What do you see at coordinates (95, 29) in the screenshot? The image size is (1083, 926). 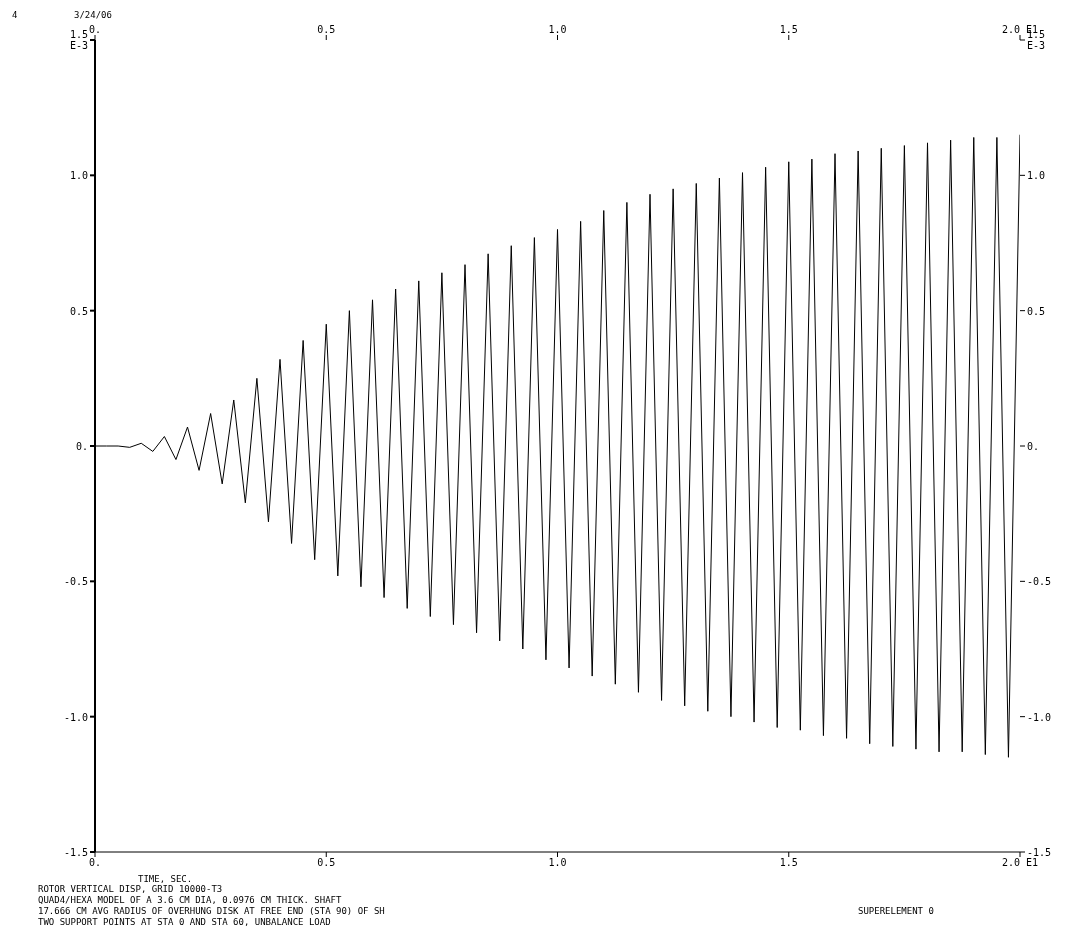 I see `x-tick-label: 0.` at bounding box center [95, 29].